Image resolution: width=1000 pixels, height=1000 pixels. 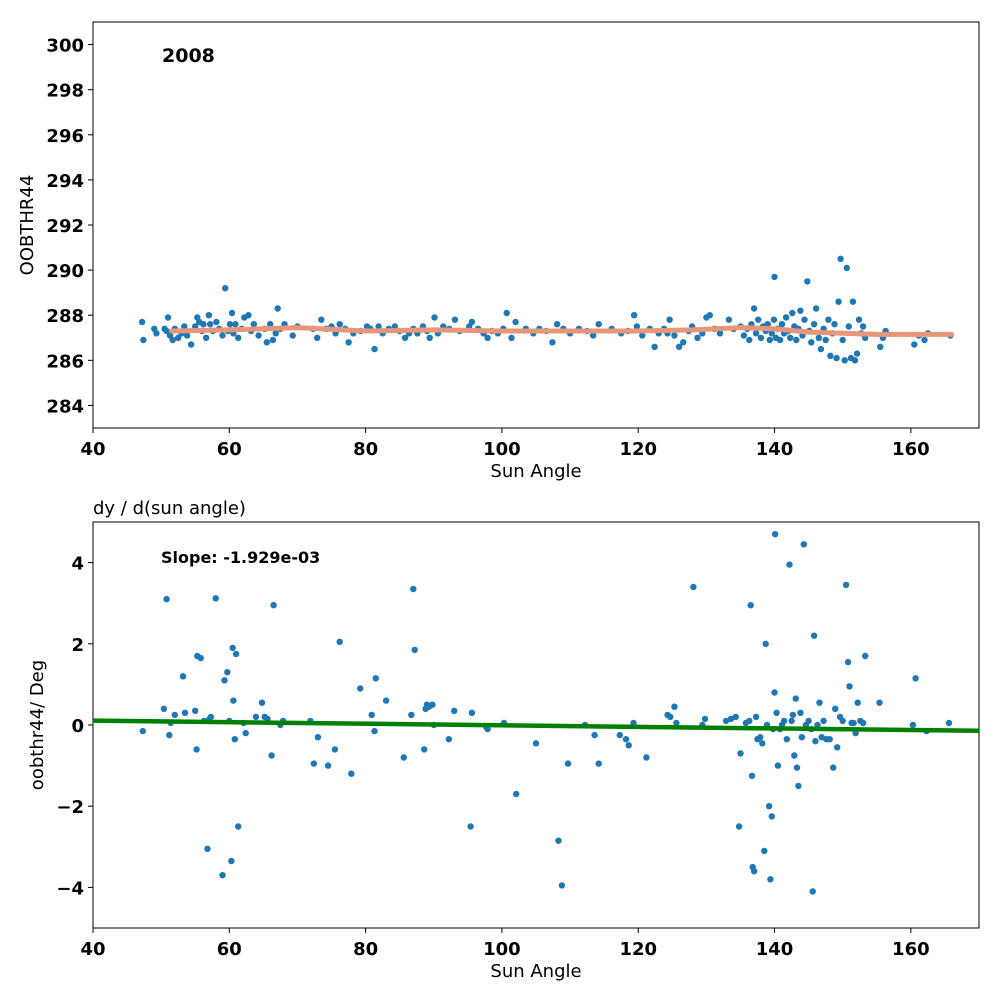 I want to click on y-axis-label: oobthr44/ Deg, so click(x=37, y=725).